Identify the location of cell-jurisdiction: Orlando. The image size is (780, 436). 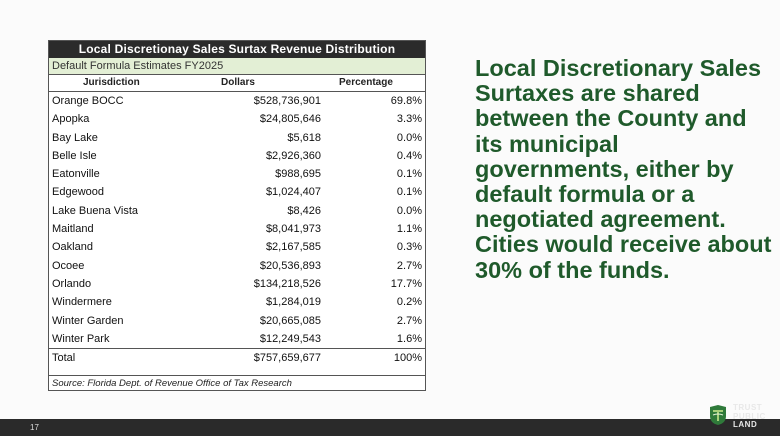
(72, 283).